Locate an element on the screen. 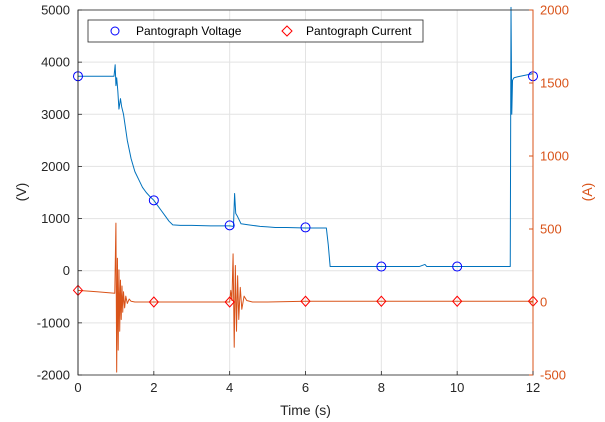  y-right-tick-label-0: -500 is located at coordinates (553, 375).